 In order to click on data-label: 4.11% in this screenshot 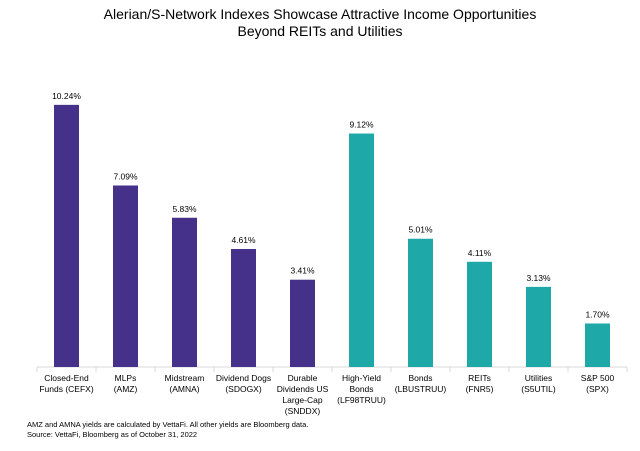, I will do `click(480, 253)`.